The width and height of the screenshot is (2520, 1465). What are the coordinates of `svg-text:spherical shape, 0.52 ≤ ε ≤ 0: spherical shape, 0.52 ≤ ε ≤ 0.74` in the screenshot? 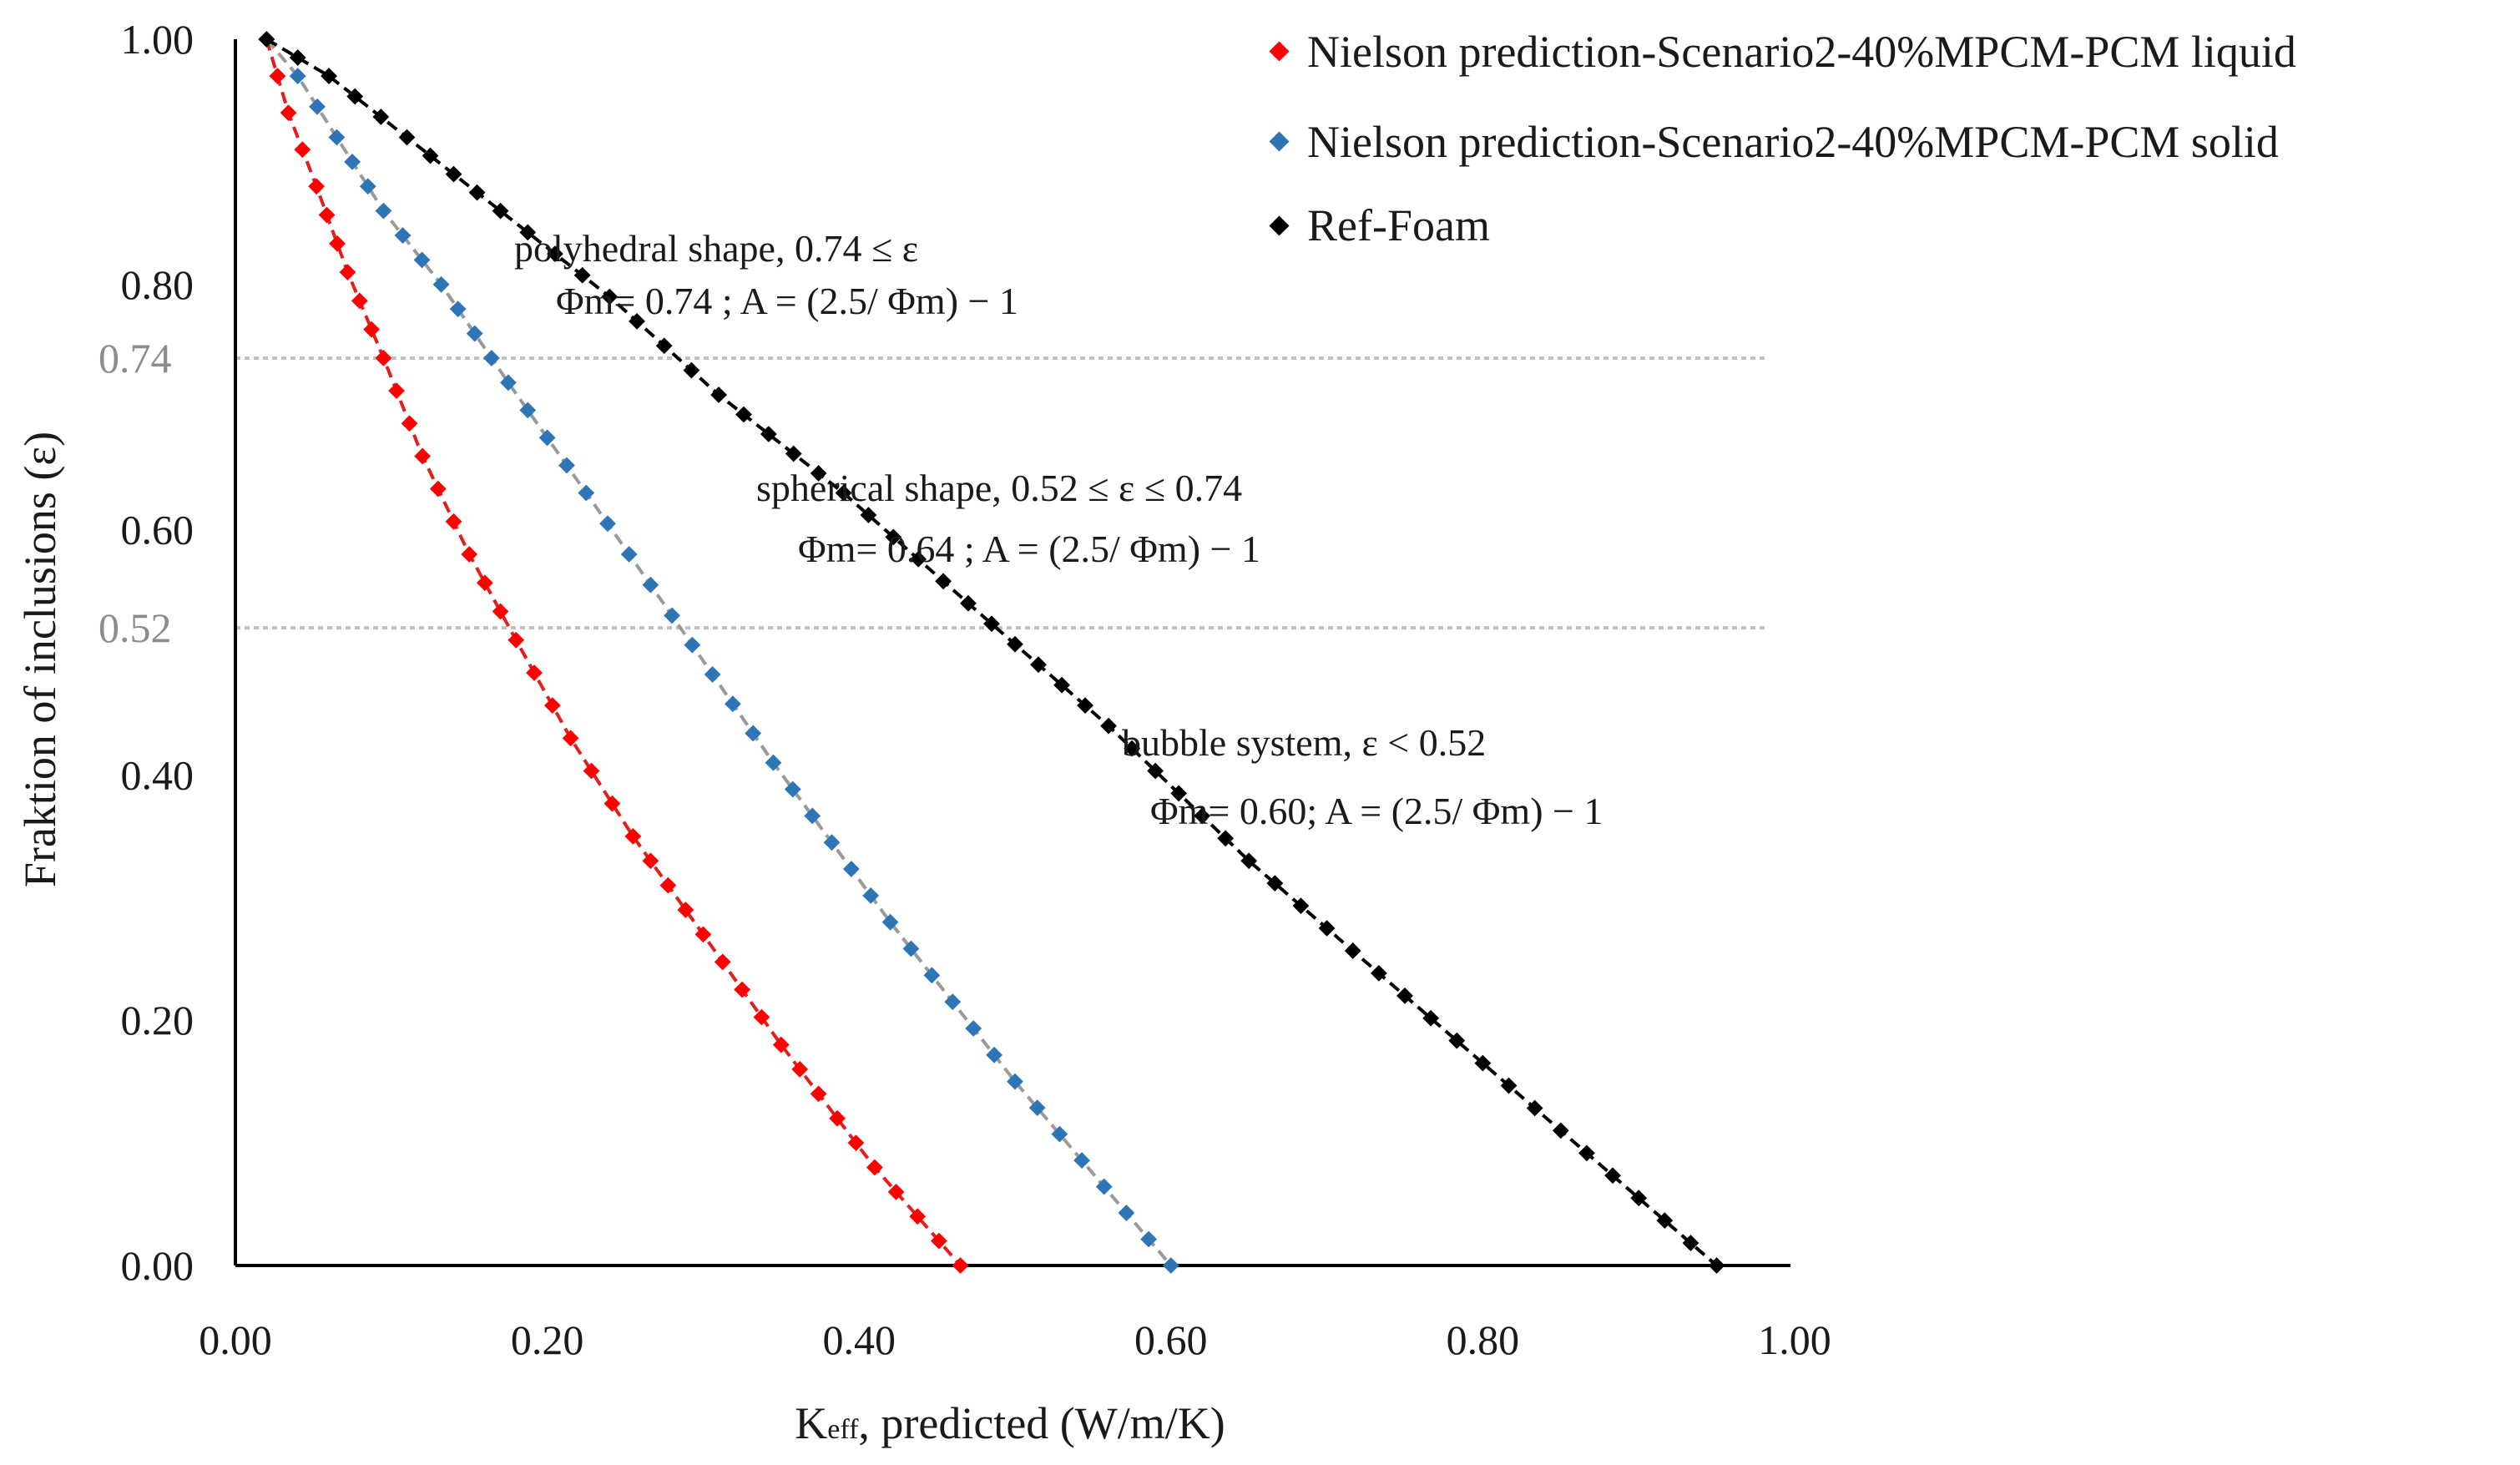 It's located at (999, 488).